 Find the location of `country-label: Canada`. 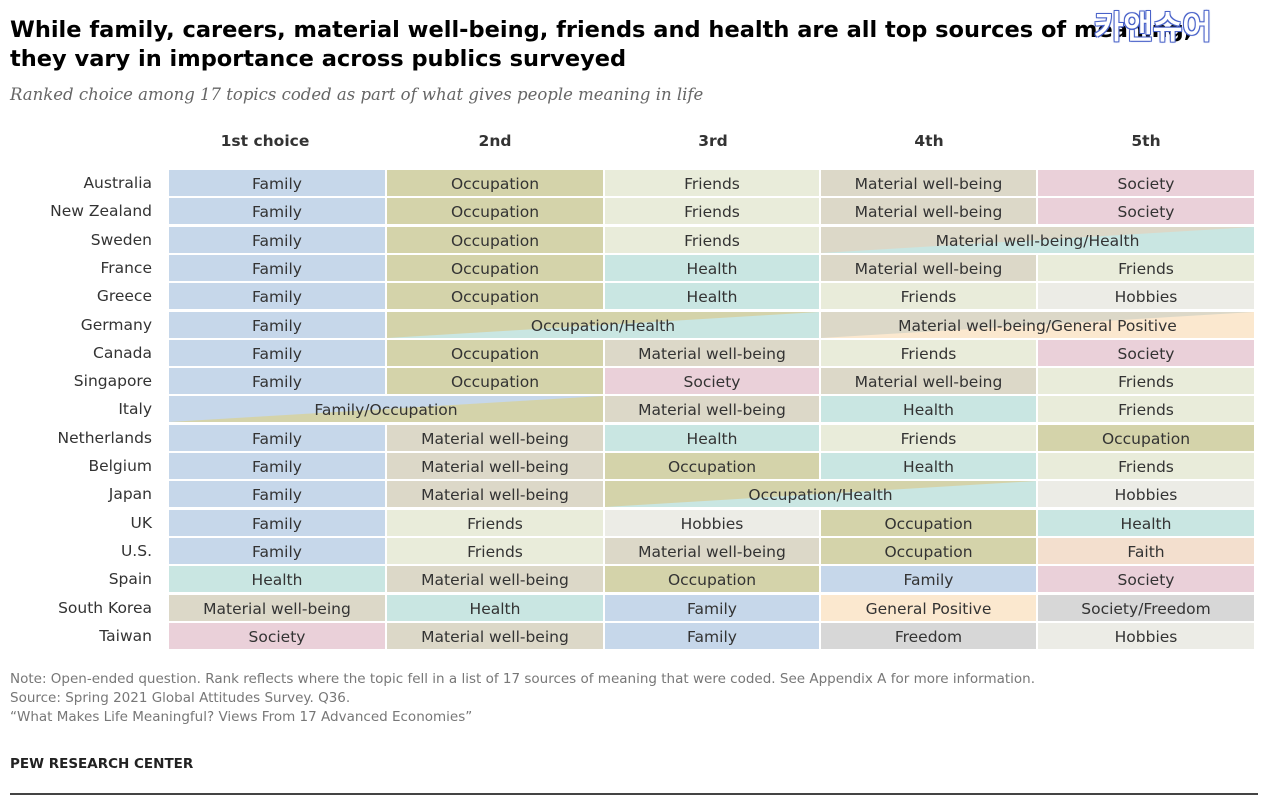

country-label: Canada is located at coordinates (122, 352).